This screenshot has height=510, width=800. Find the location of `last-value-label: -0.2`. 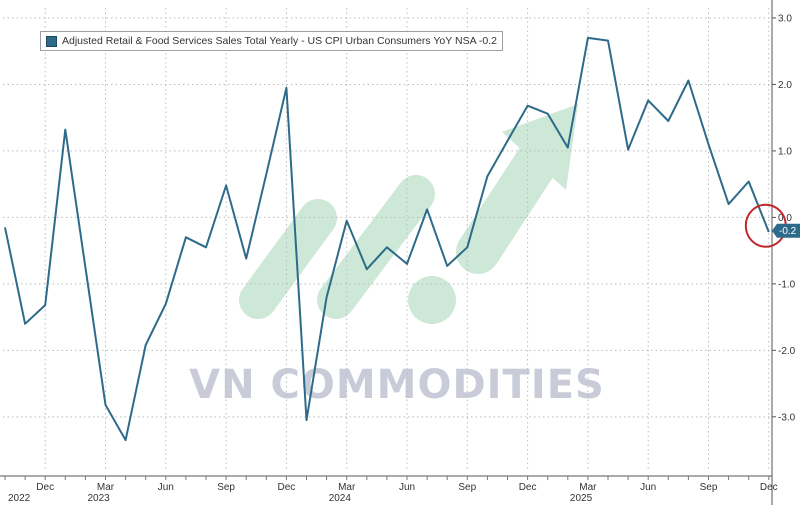

last-value-label: -0.2 is located at coordinates (788, 231).